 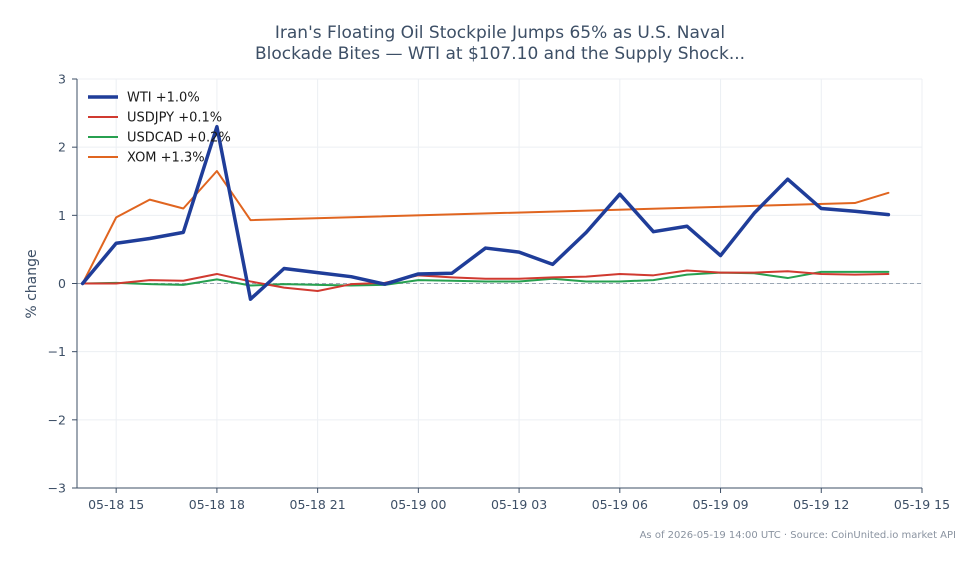 I want to click on y-axis-label: % change, so click(x=32, y=283).